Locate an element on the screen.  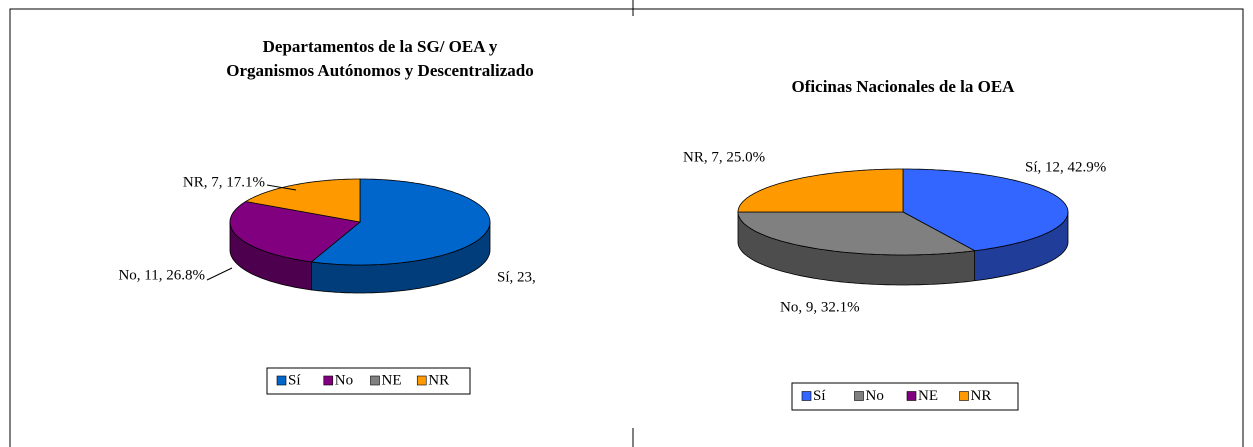
data-label: No, 11, 26.8% is located at coordinates (161, 275).